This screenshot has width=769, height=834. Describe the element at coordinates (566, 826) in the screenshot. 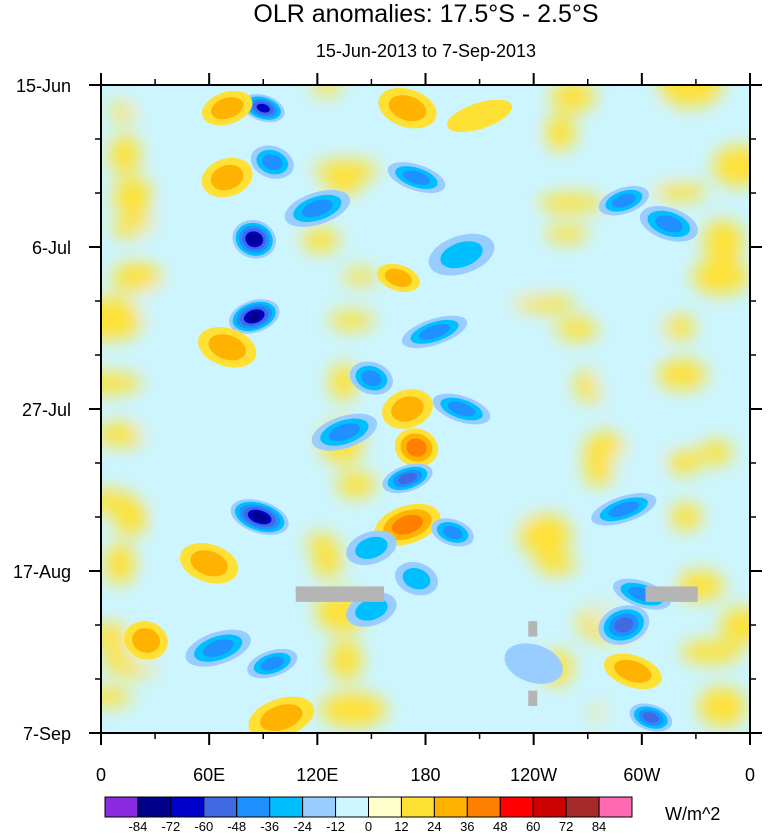

I see `colorbar-label: 72` at that location.